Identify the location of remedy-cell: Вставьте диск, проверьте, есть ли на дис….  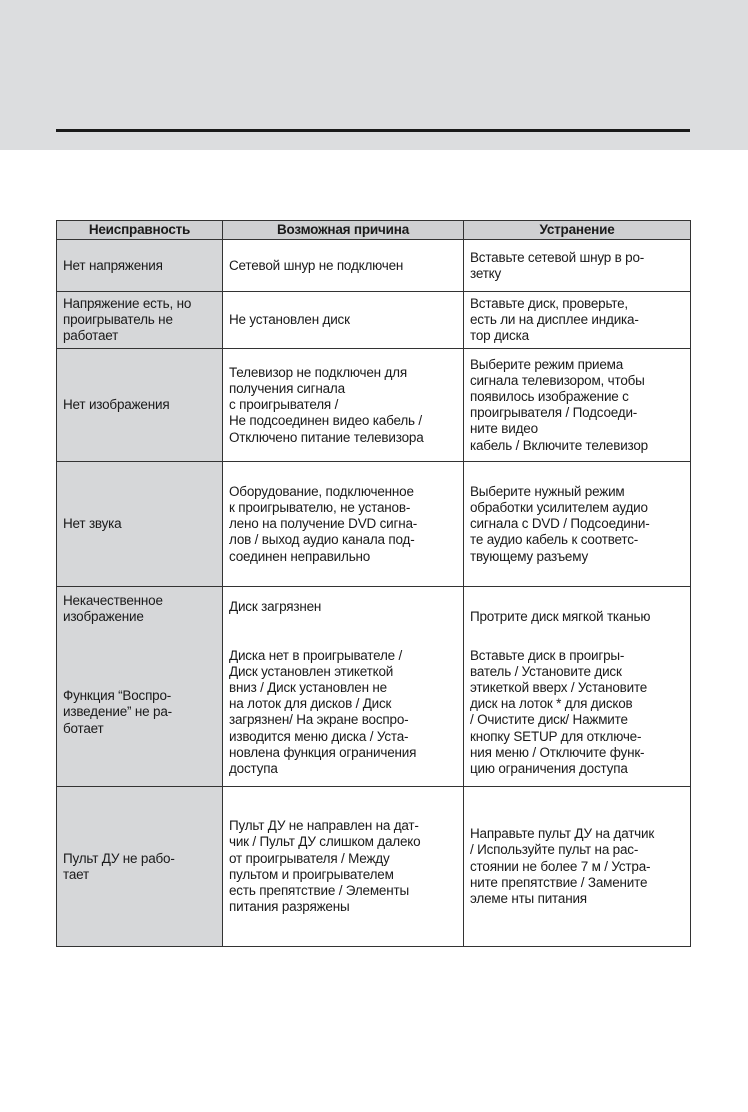
(577, 320).